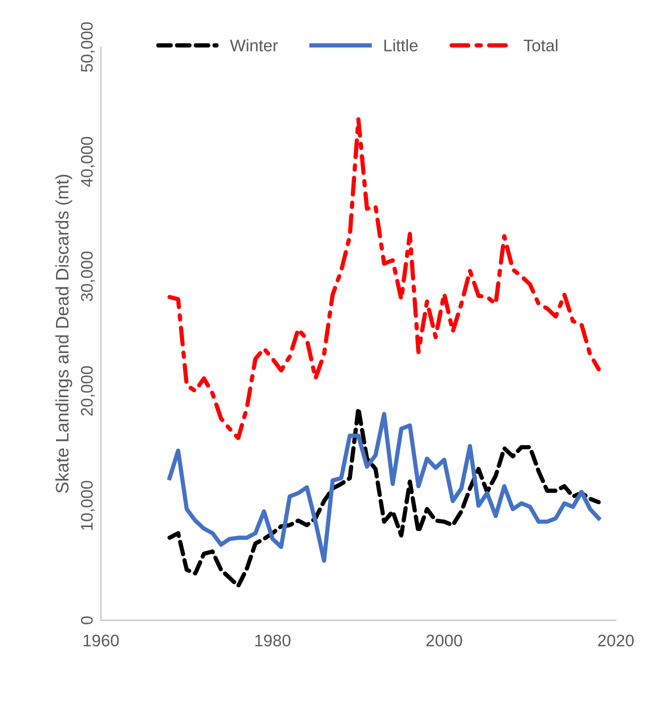 The height and width of the screenshot is (713, 651). I want to click on legend-label: Total, so click(541, 45).